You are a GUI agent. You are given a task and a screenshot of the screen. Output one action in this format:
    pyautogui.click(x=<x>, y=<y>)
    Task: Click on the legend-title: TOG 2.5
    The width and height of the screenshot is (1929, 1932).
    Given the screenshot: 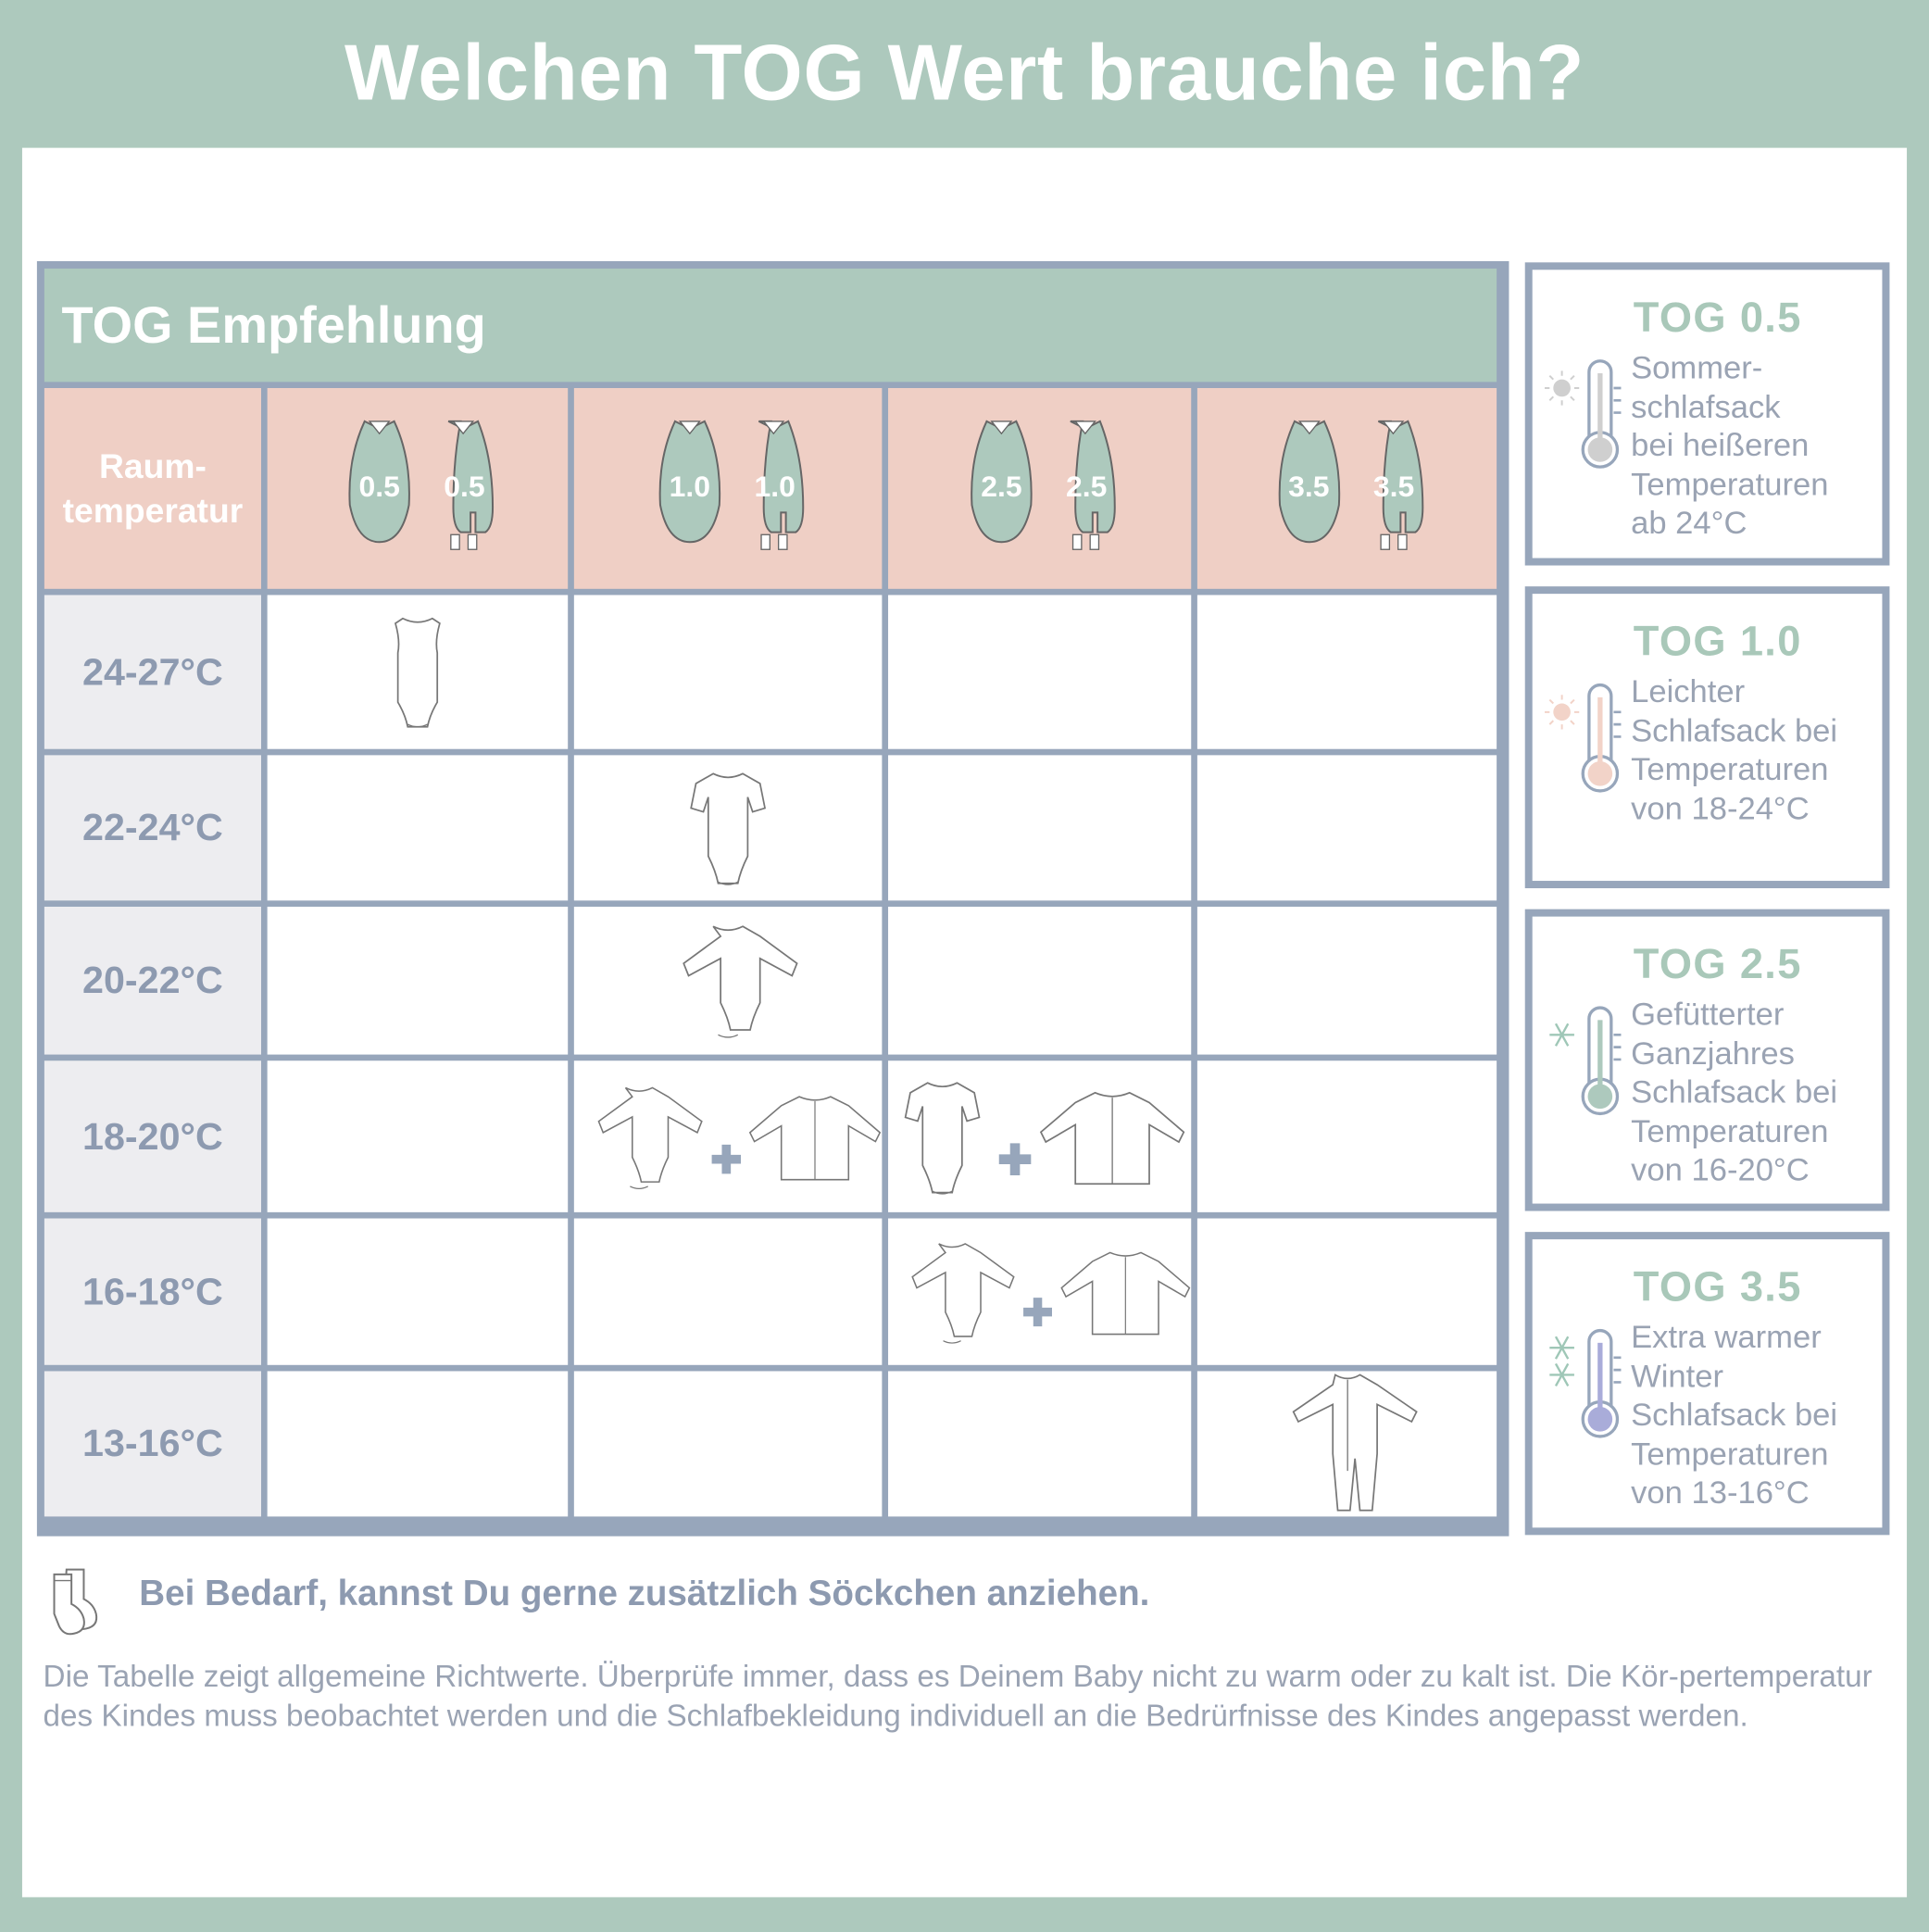 What is the action you would take?
    pyautogui.click(x=1717, y=964)
    